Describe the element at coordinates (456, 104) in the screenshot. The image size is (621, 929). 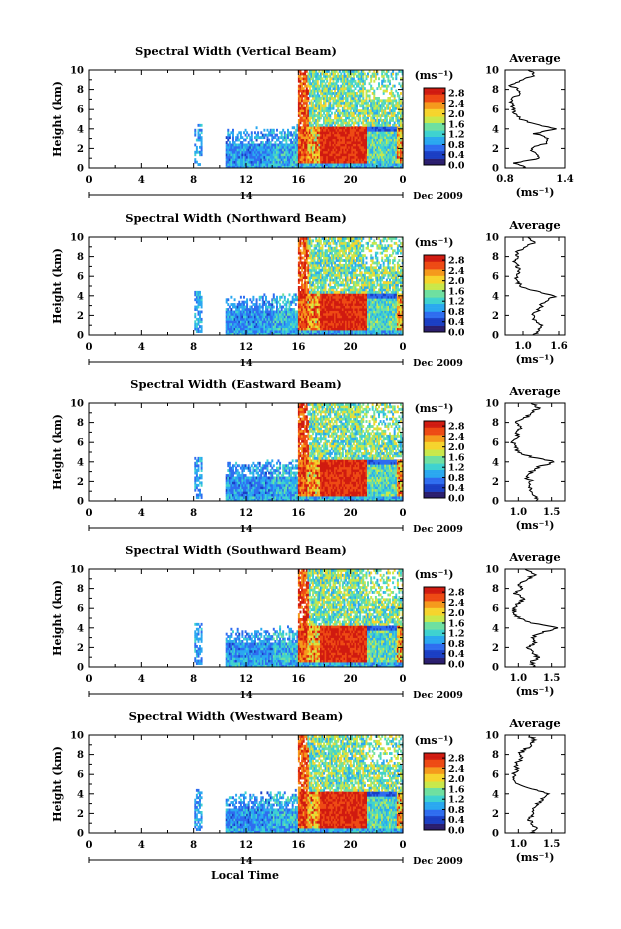
I see `colorbar-tick-label: 2.4` at that location.